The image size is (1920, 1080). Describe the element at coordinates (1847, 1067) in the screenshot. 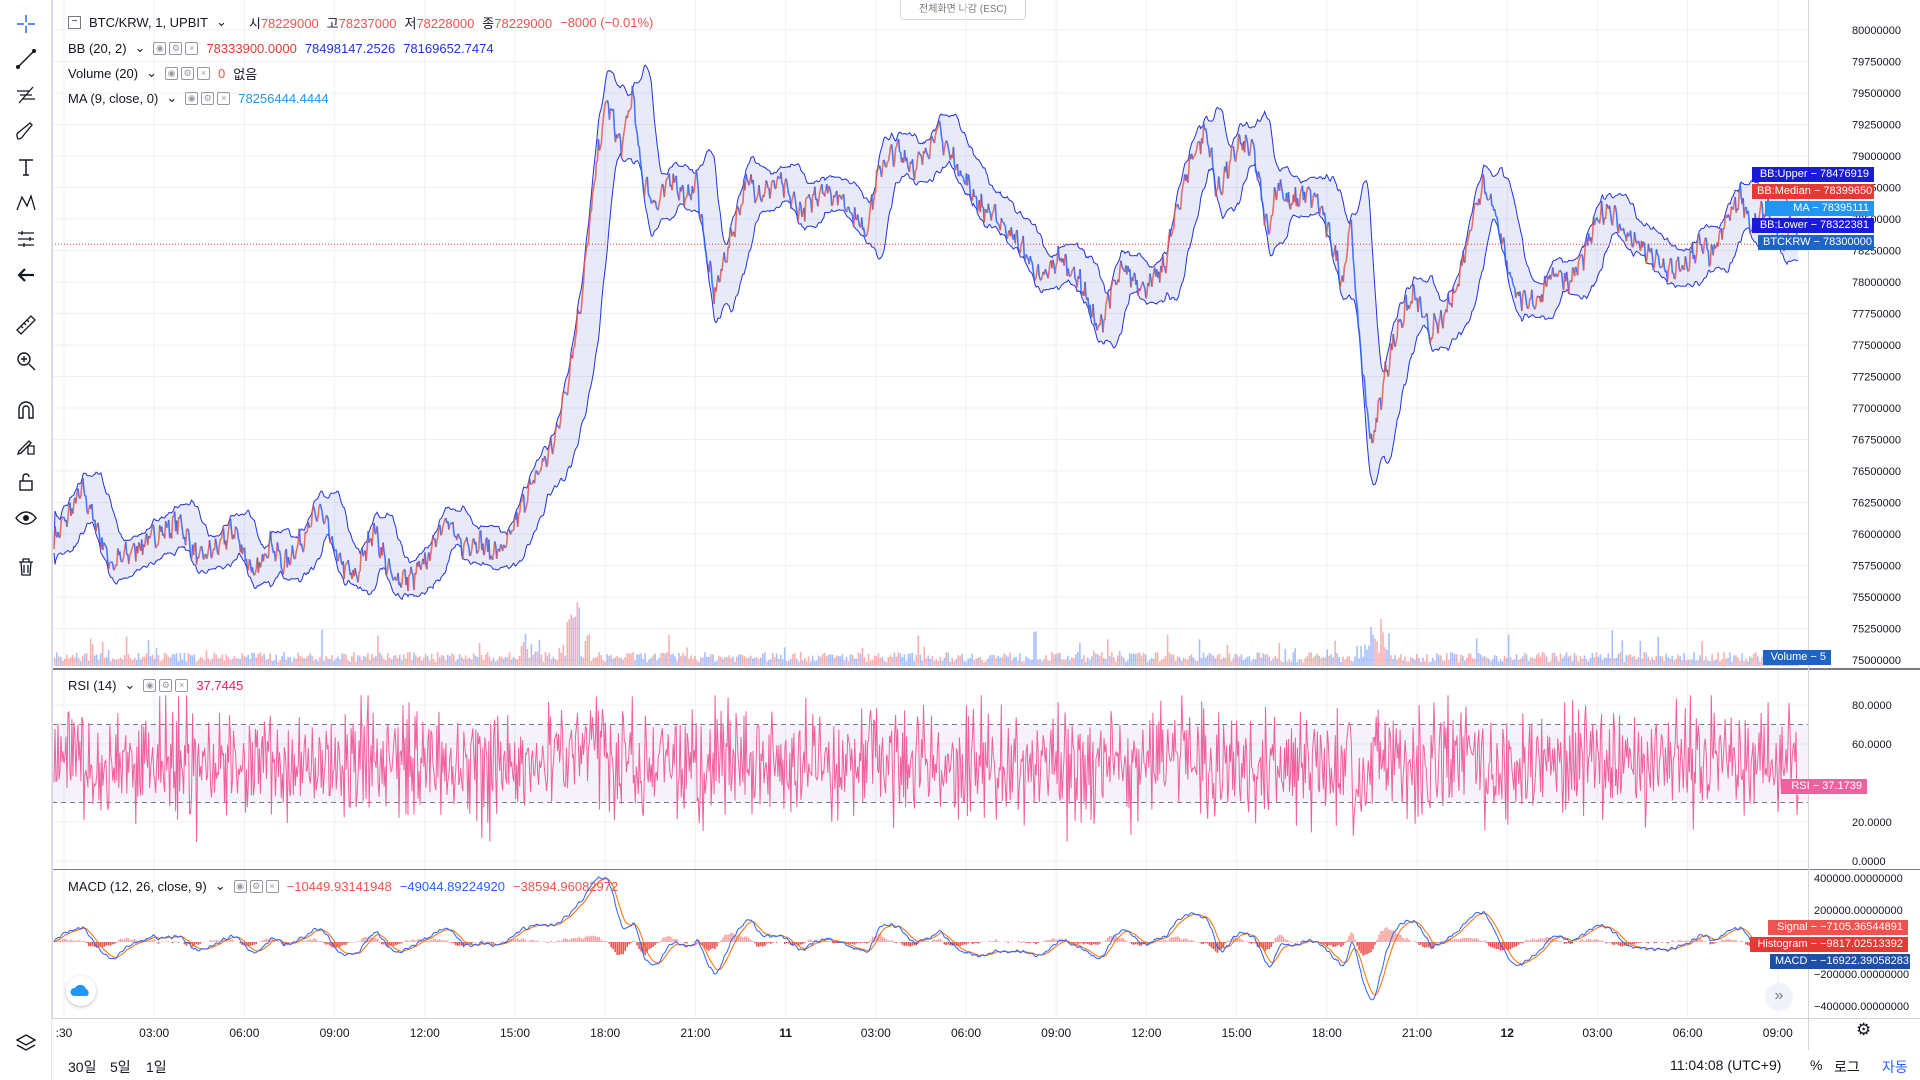

I see `log-button: 로그` at that location.